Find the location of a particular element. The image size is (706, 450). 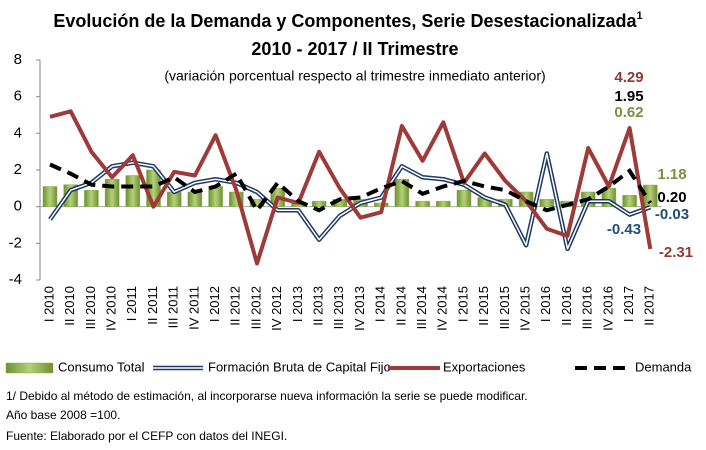

x-tick-label: III 2014 is located at coordinates (421, 307).